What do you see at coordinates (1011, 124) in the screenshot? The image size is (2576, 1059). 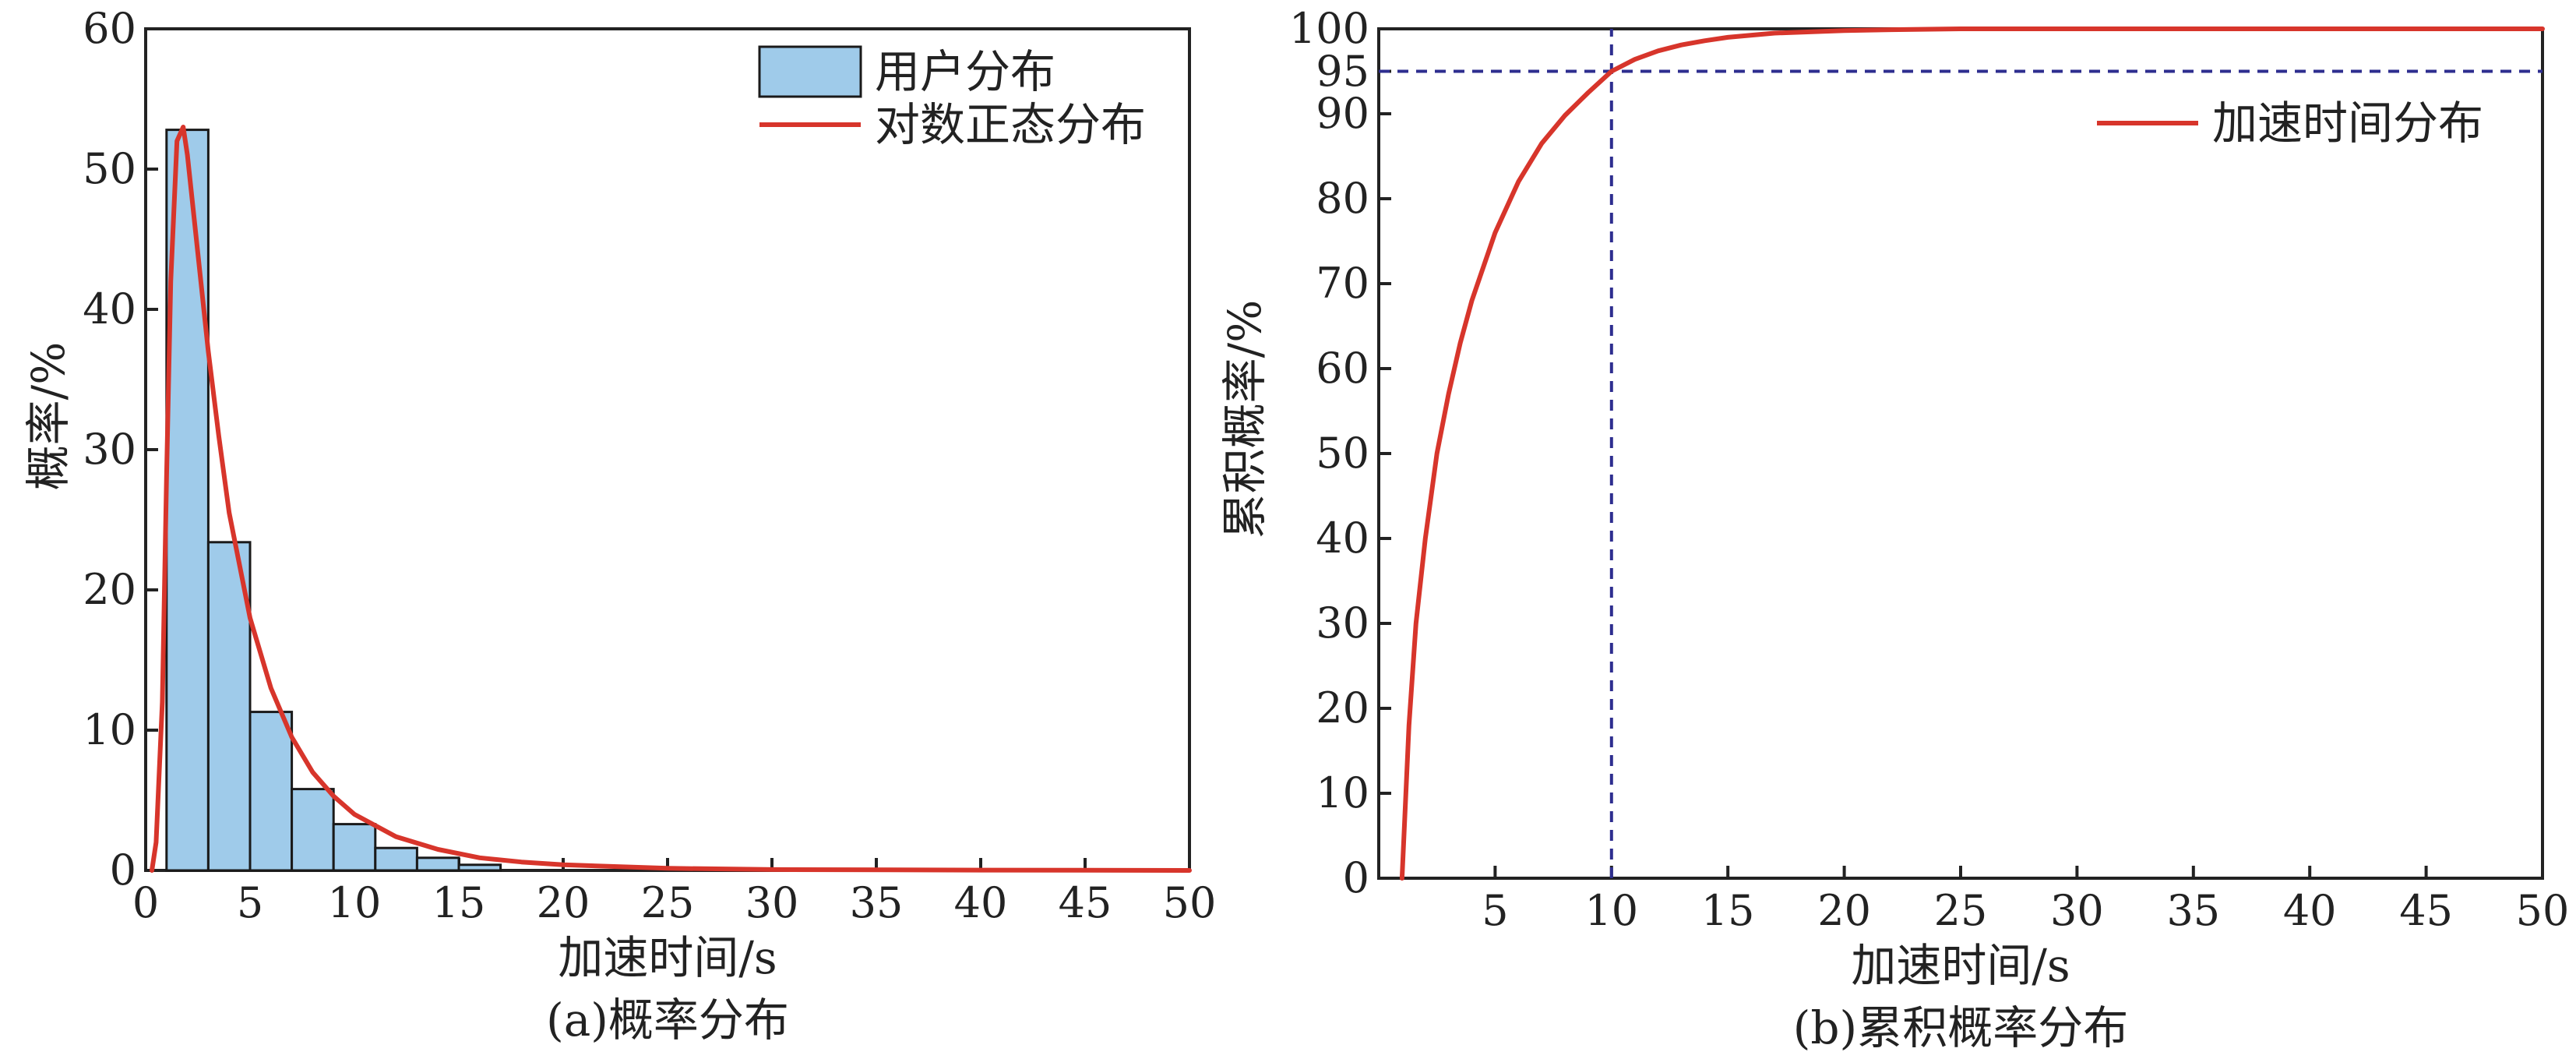 I see `legend-label: 对数正态分布` at bounding box center [1011, 124].